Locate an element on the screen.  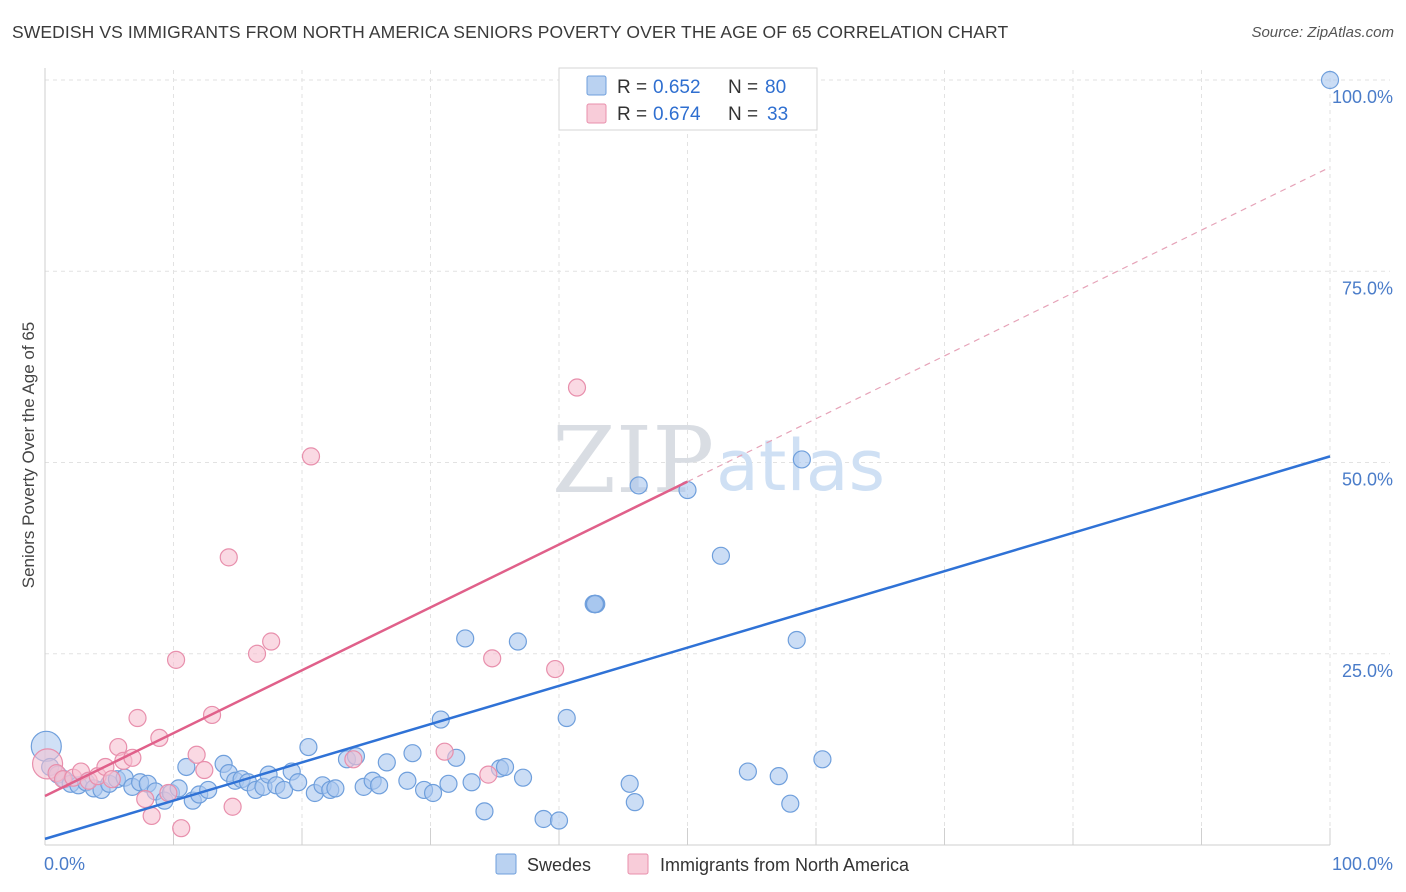
source-label: Source: ZipAtlas.com is located at coordinates (1322, 32).